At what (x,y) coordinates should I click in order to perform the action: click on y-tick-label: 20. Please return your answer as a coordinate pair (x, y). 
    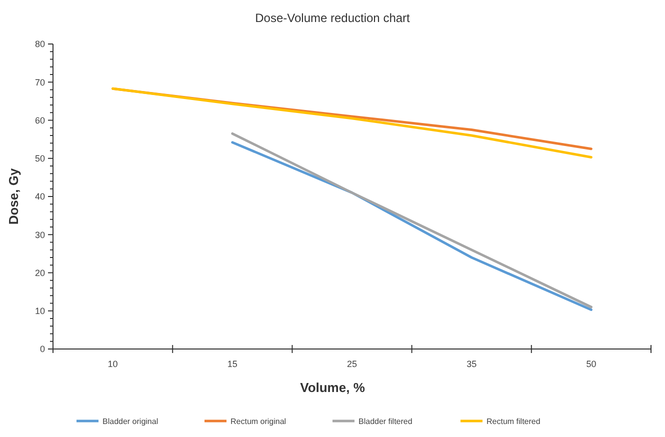
    Looking at the image, I should click on (39, 273).